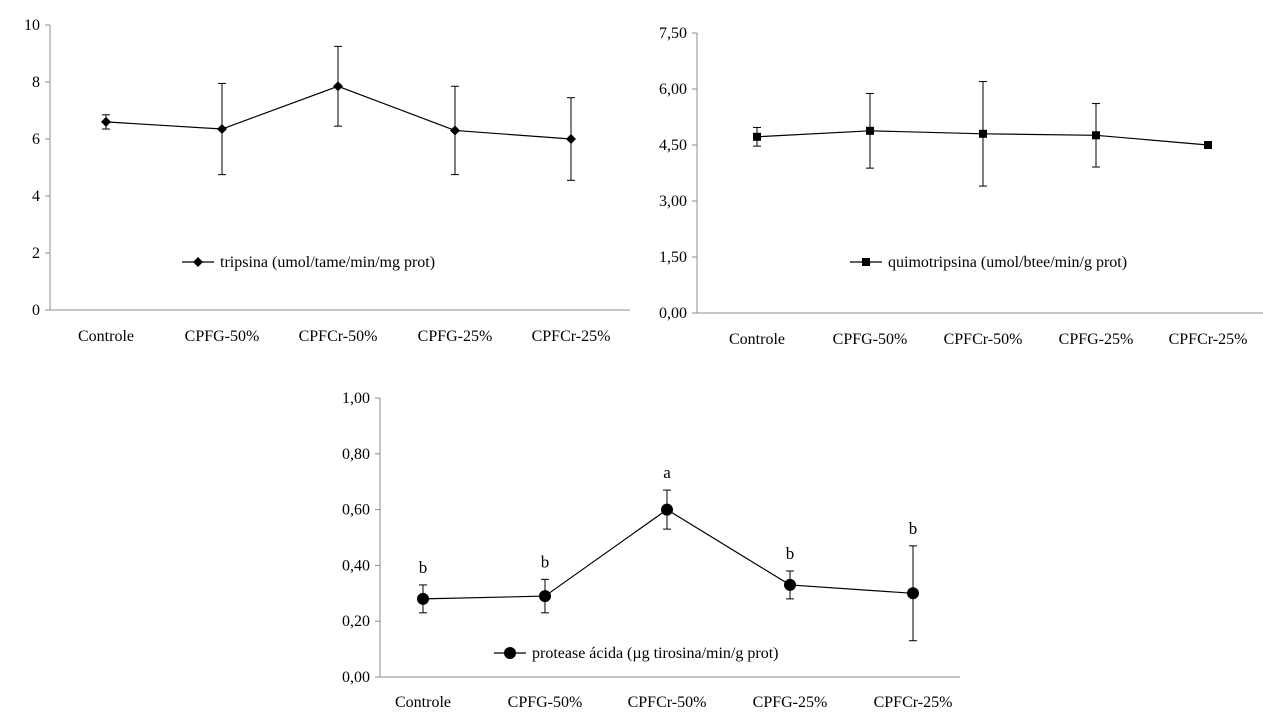 The height and width of the screenshot is (716, 1263). What do you see at coordinates (356, 398) in the screenshot?
I see `y-tick-label: 1,00` at bounding box center [356, 398].